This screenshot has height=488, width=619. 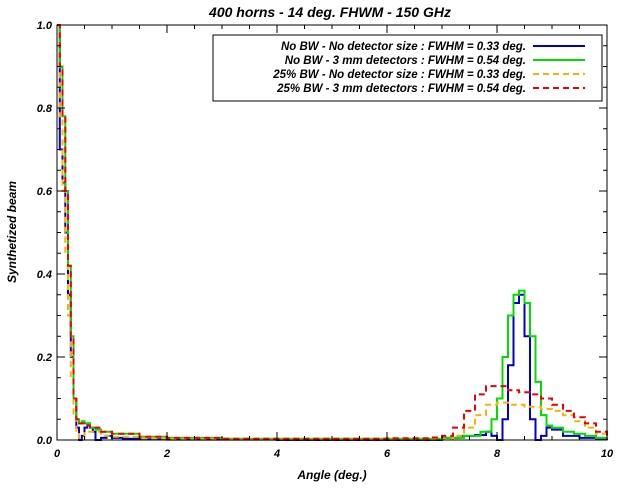 I want to click on y-axis-title: Synthetized beam, so click(x=12, y=232).